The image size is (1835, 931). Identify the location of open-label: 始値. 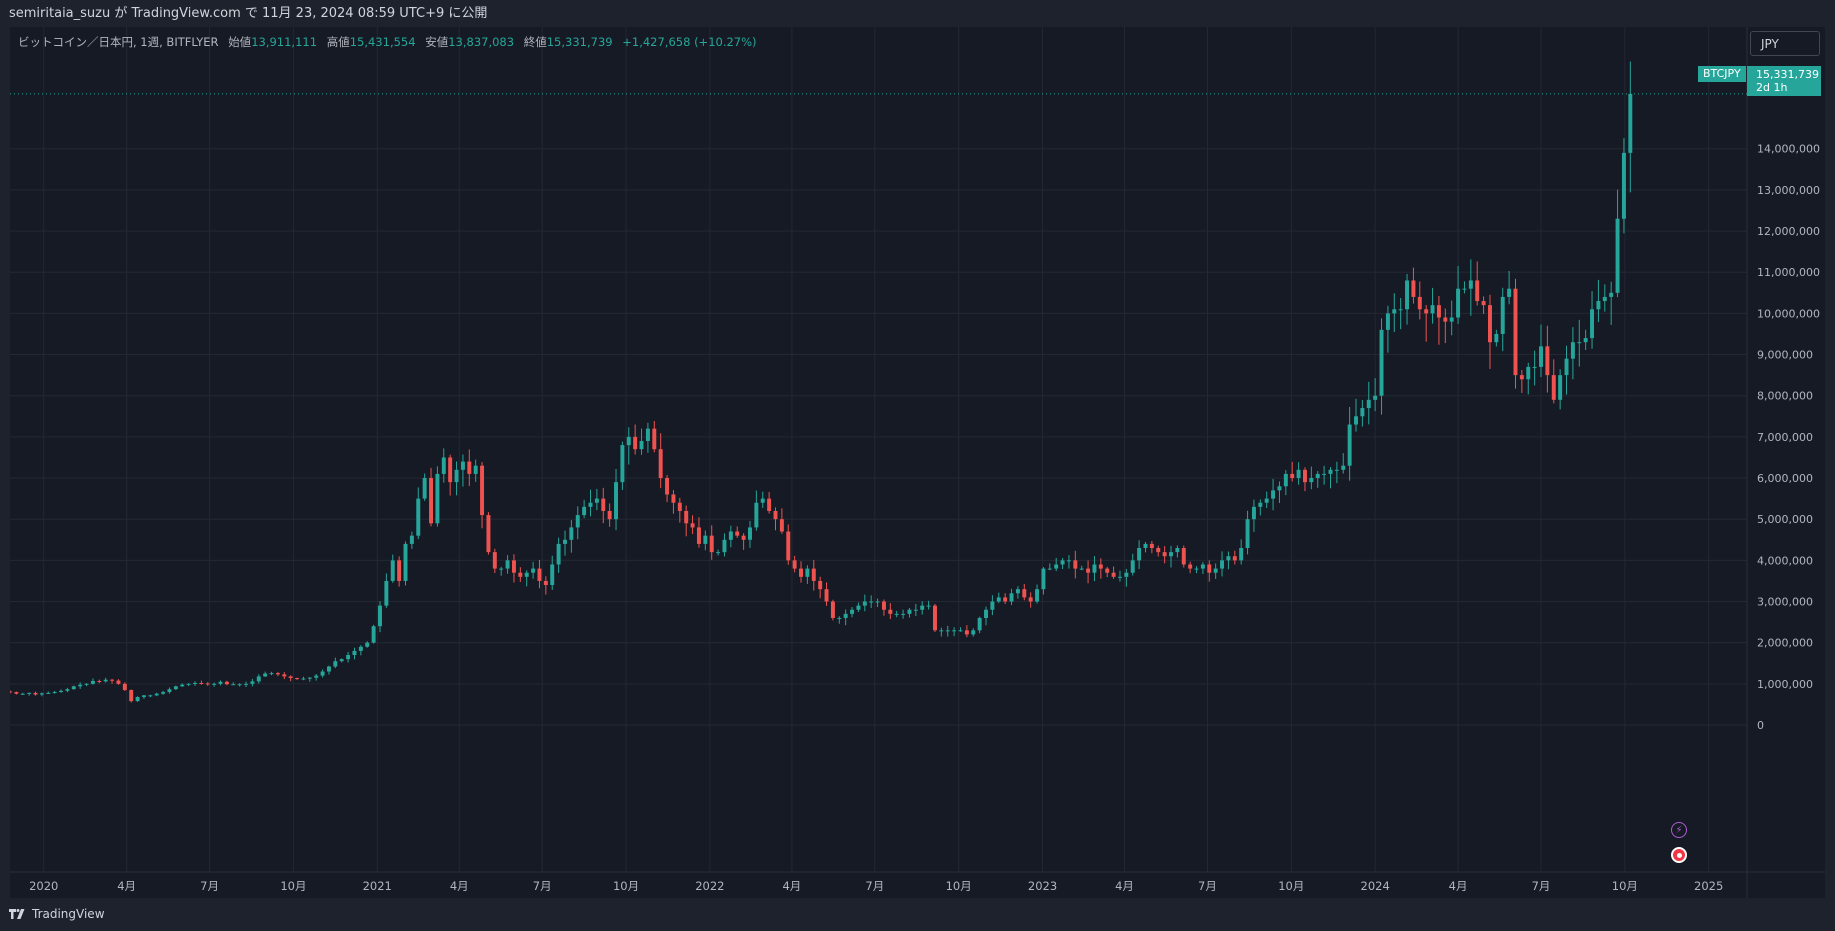
(240, 42).